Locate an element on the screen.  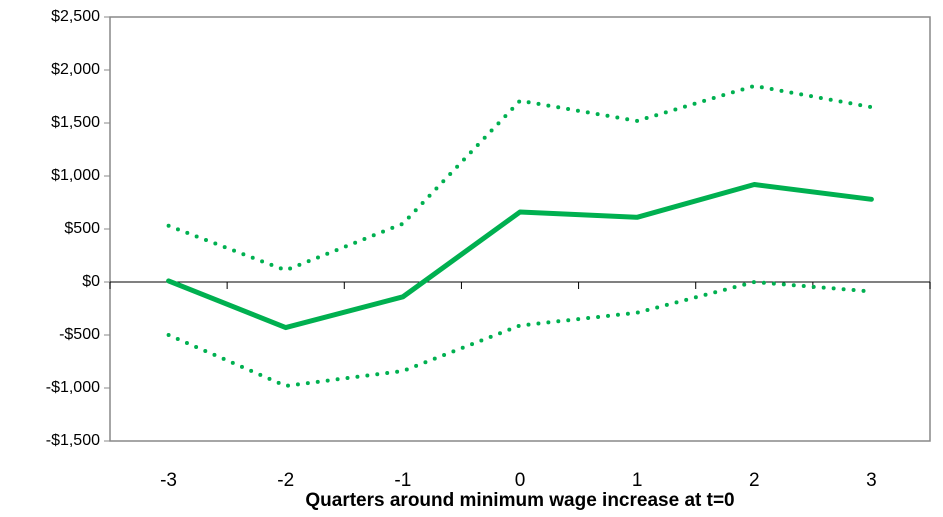
y-tick-label: -$1,500 is located at coordinates (73, 440).